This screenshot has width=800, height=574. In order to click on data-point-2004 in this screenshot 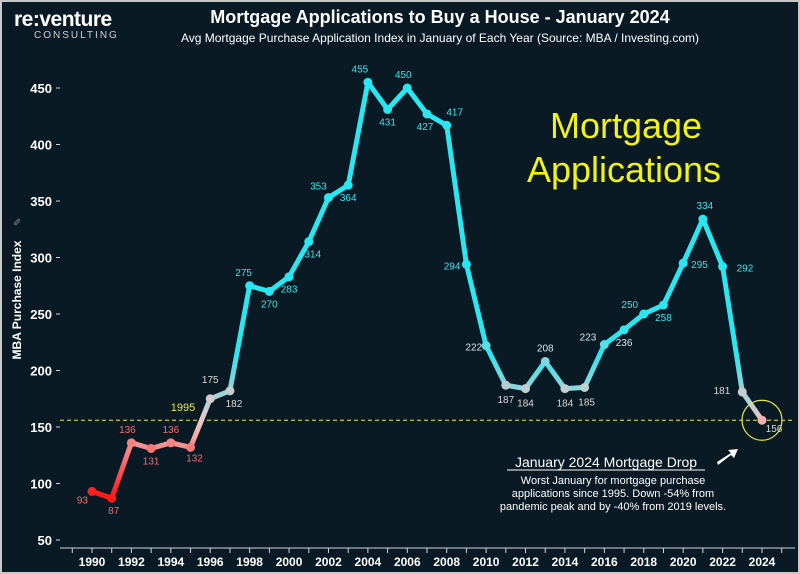, I will do `click(368, 82)`.